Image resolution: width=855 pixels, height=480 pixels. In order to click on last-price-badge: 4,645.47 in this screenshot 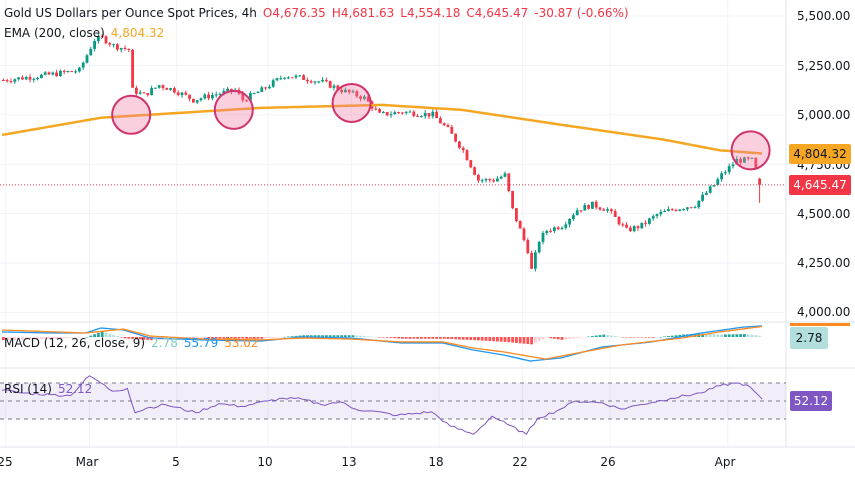, I will do `click(820, 185)`.